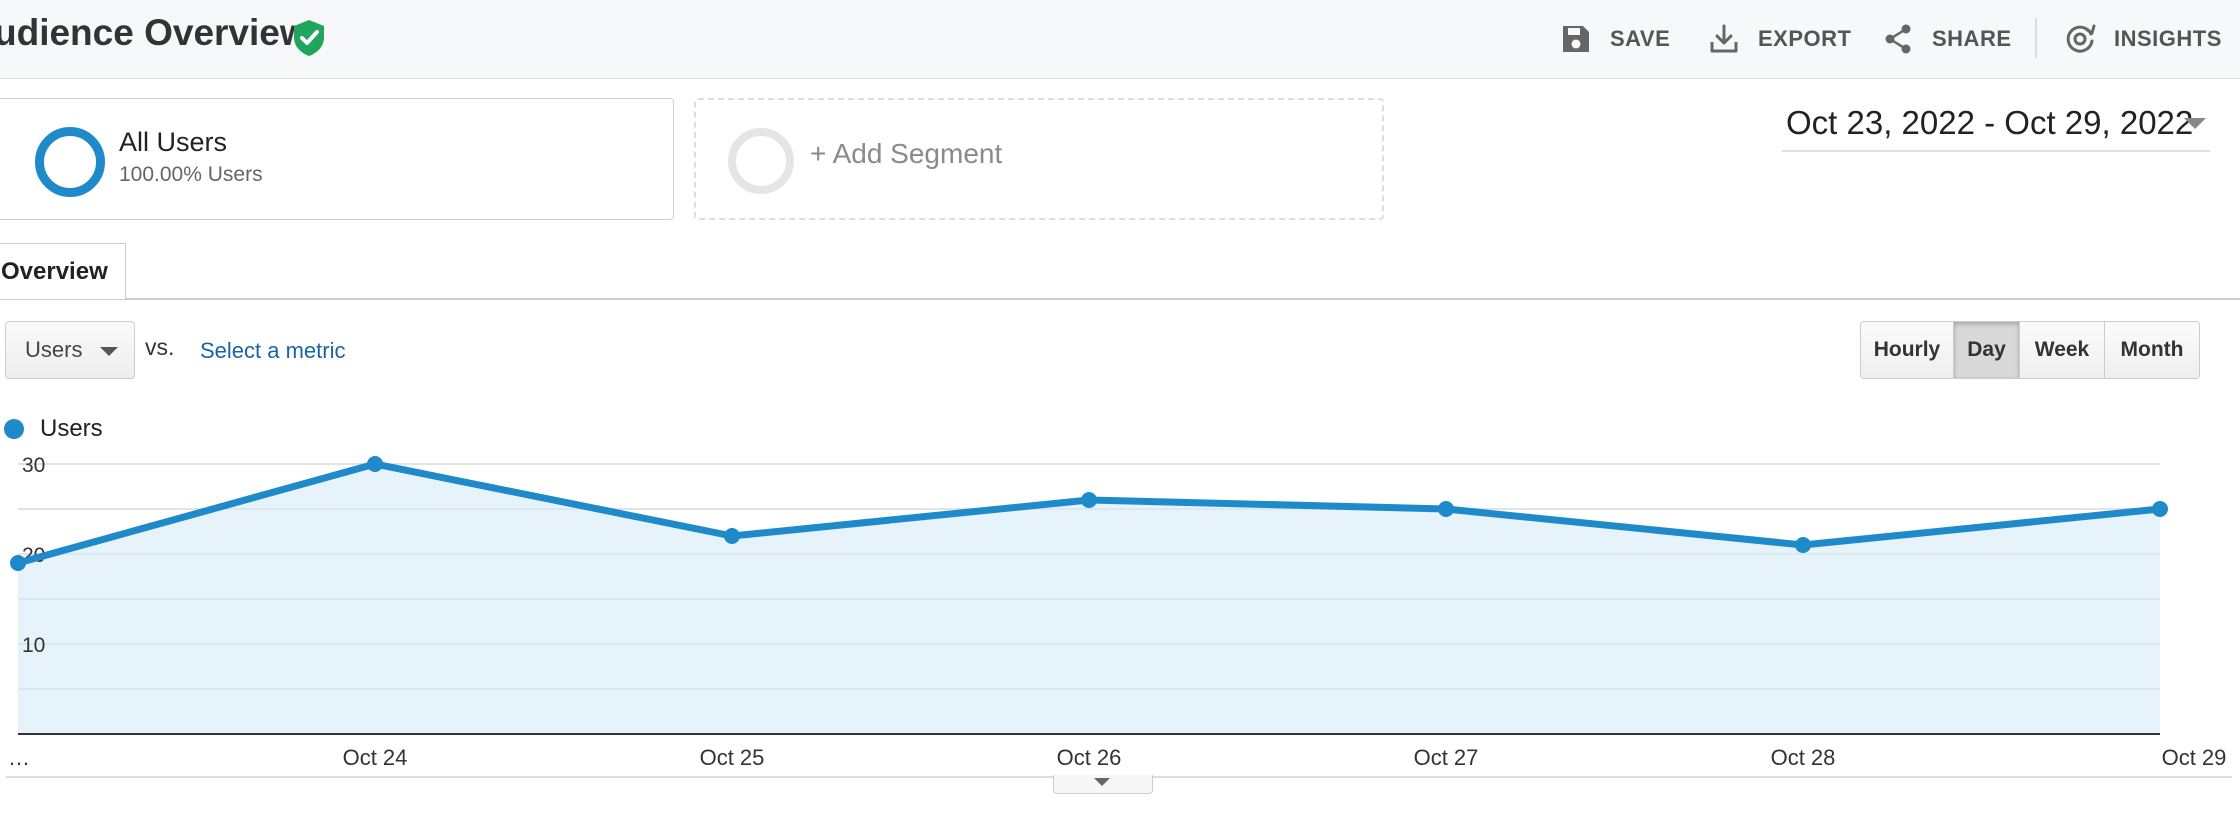  Describe the element at coordinates (1576, 39) in the screenshot. I see `save-icon` at that location.